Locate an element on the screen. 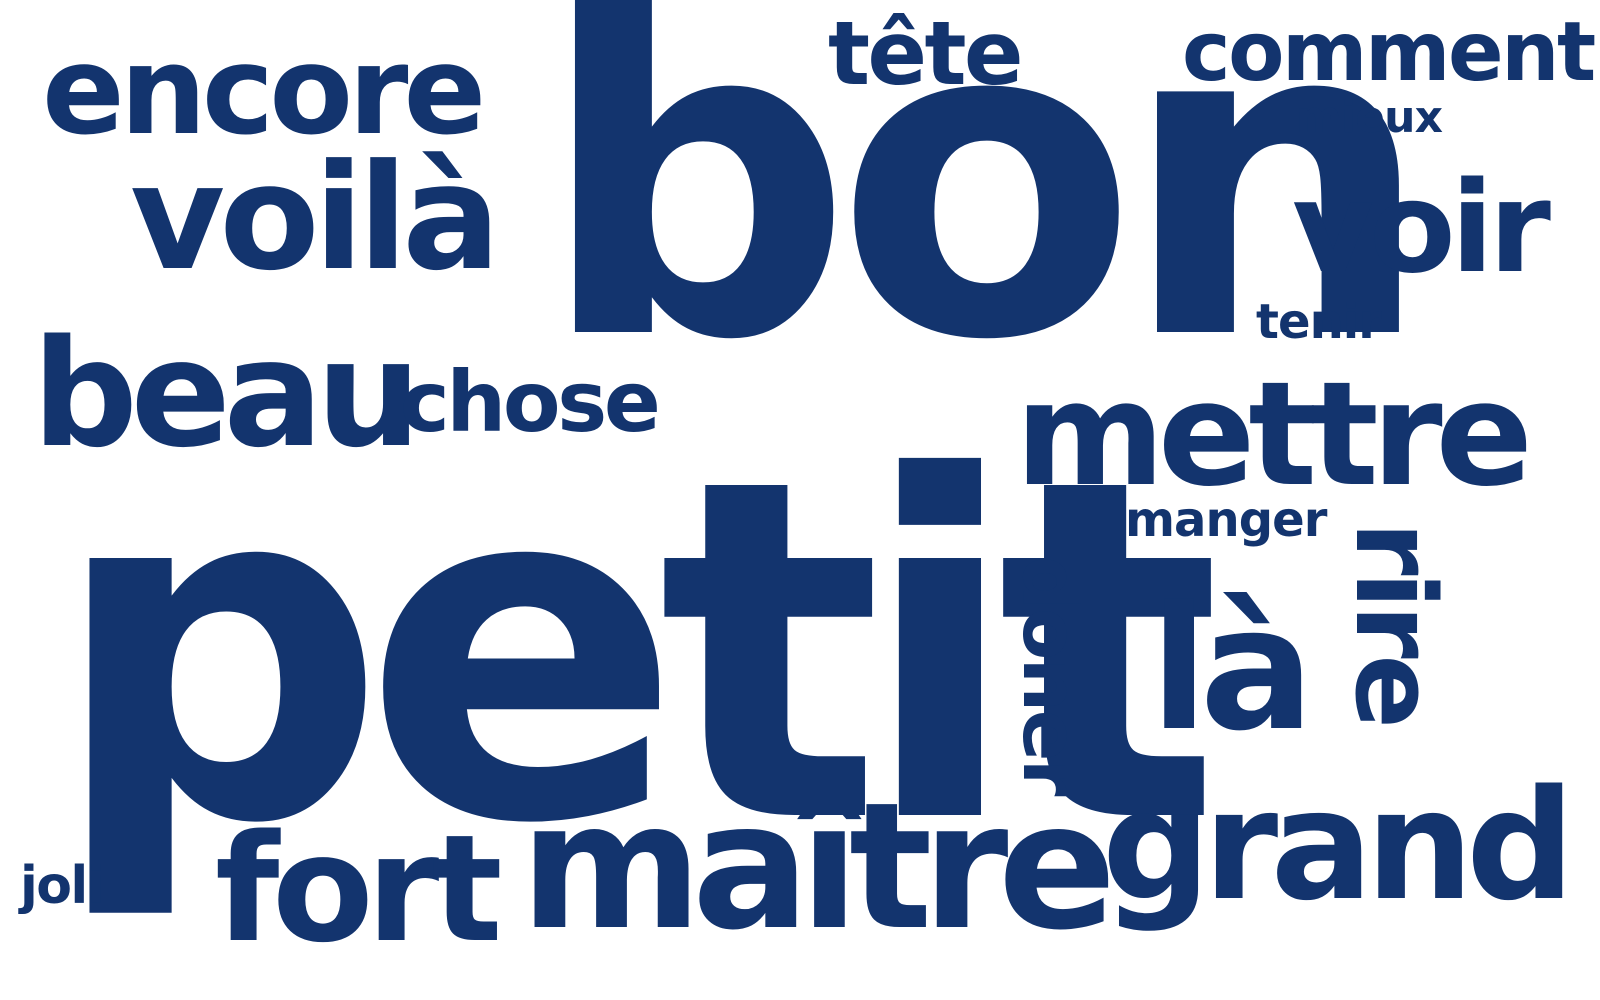 Image resolution: width=1600 pixels, height=1000 pixels. word-maitre: maître is located at coordinates (818, 867).